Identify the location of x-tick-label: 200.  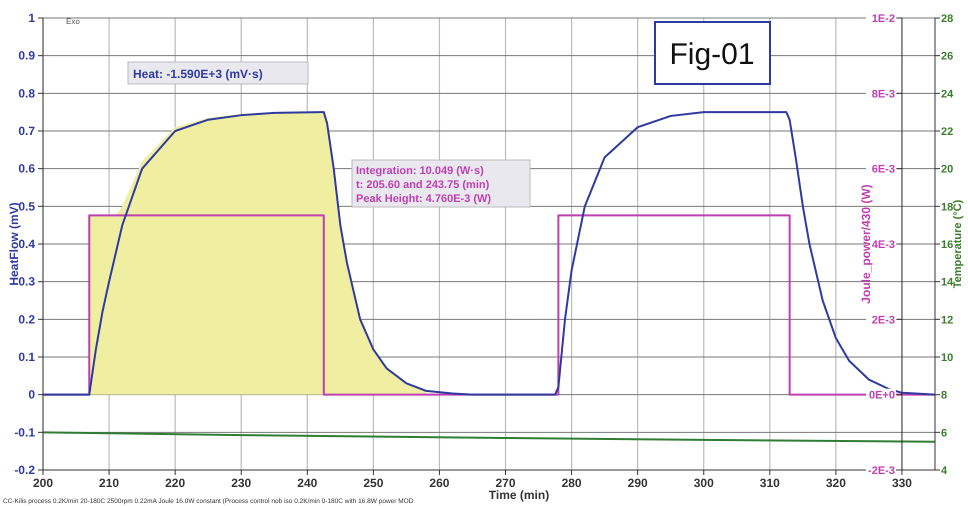
(43, 483).